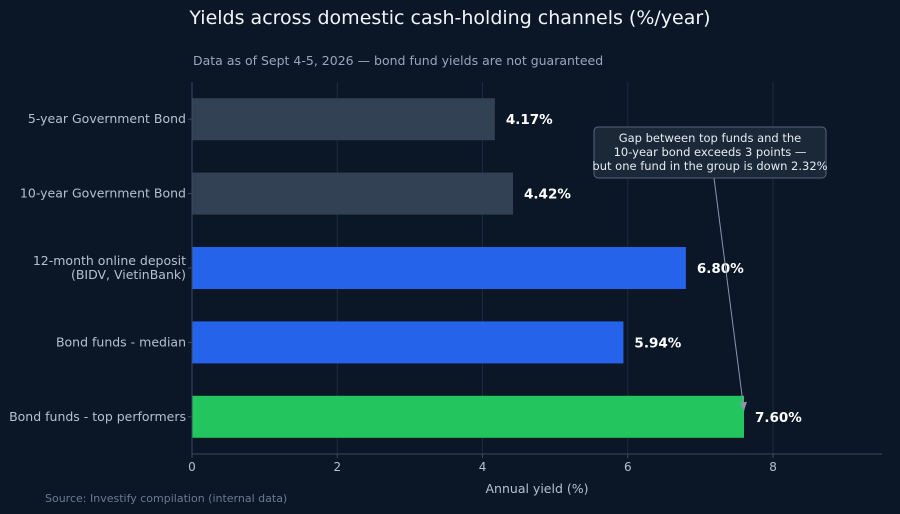 This screenshot has height=514, width=900. What do you see at coordinates (192, 467) in the screenshot?
I see `x-tick-label: 0` at bounding box center [192, 467].